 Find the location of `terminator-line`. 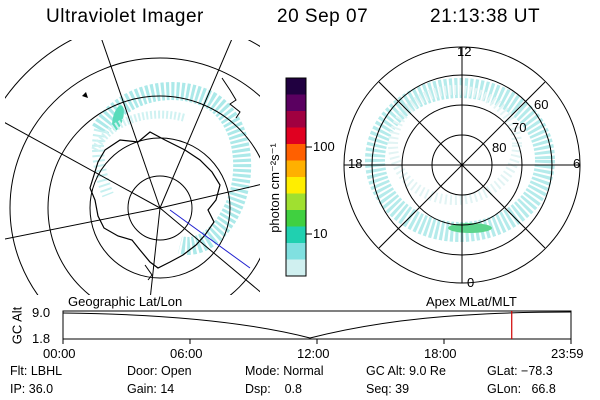

terminator-line is located at coordinates (210, 239).